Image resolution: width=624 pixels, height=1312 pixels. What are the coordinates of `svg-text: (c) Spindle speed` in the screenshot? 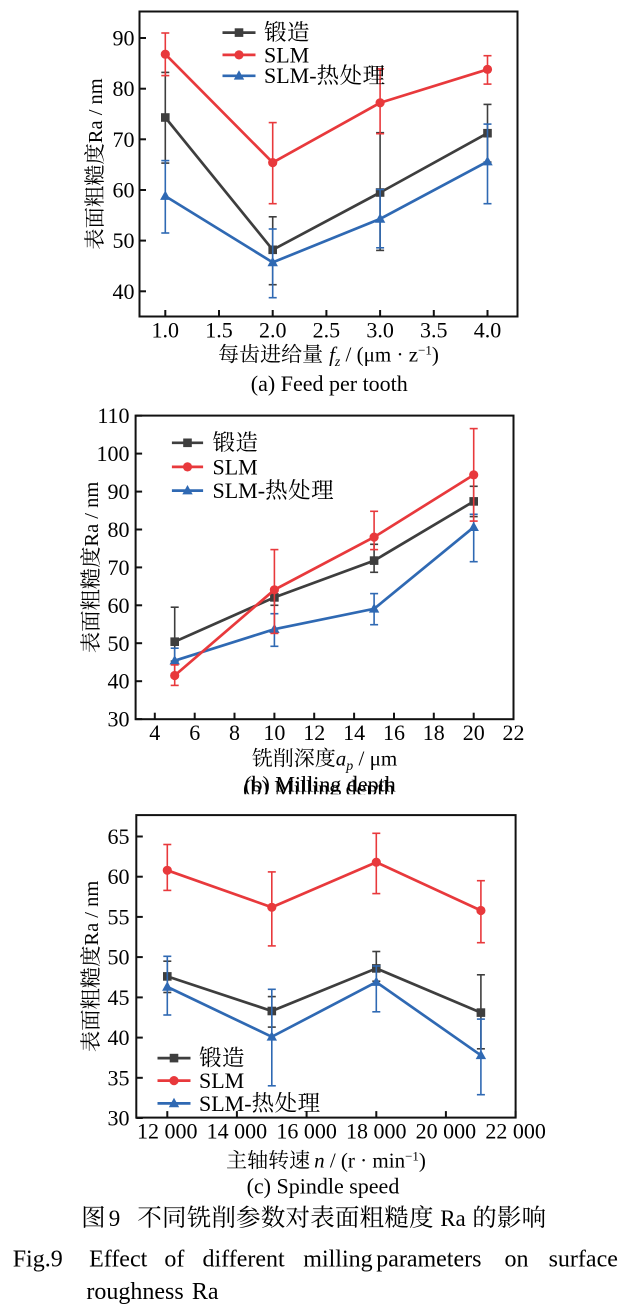 It's located at (323, 1186).